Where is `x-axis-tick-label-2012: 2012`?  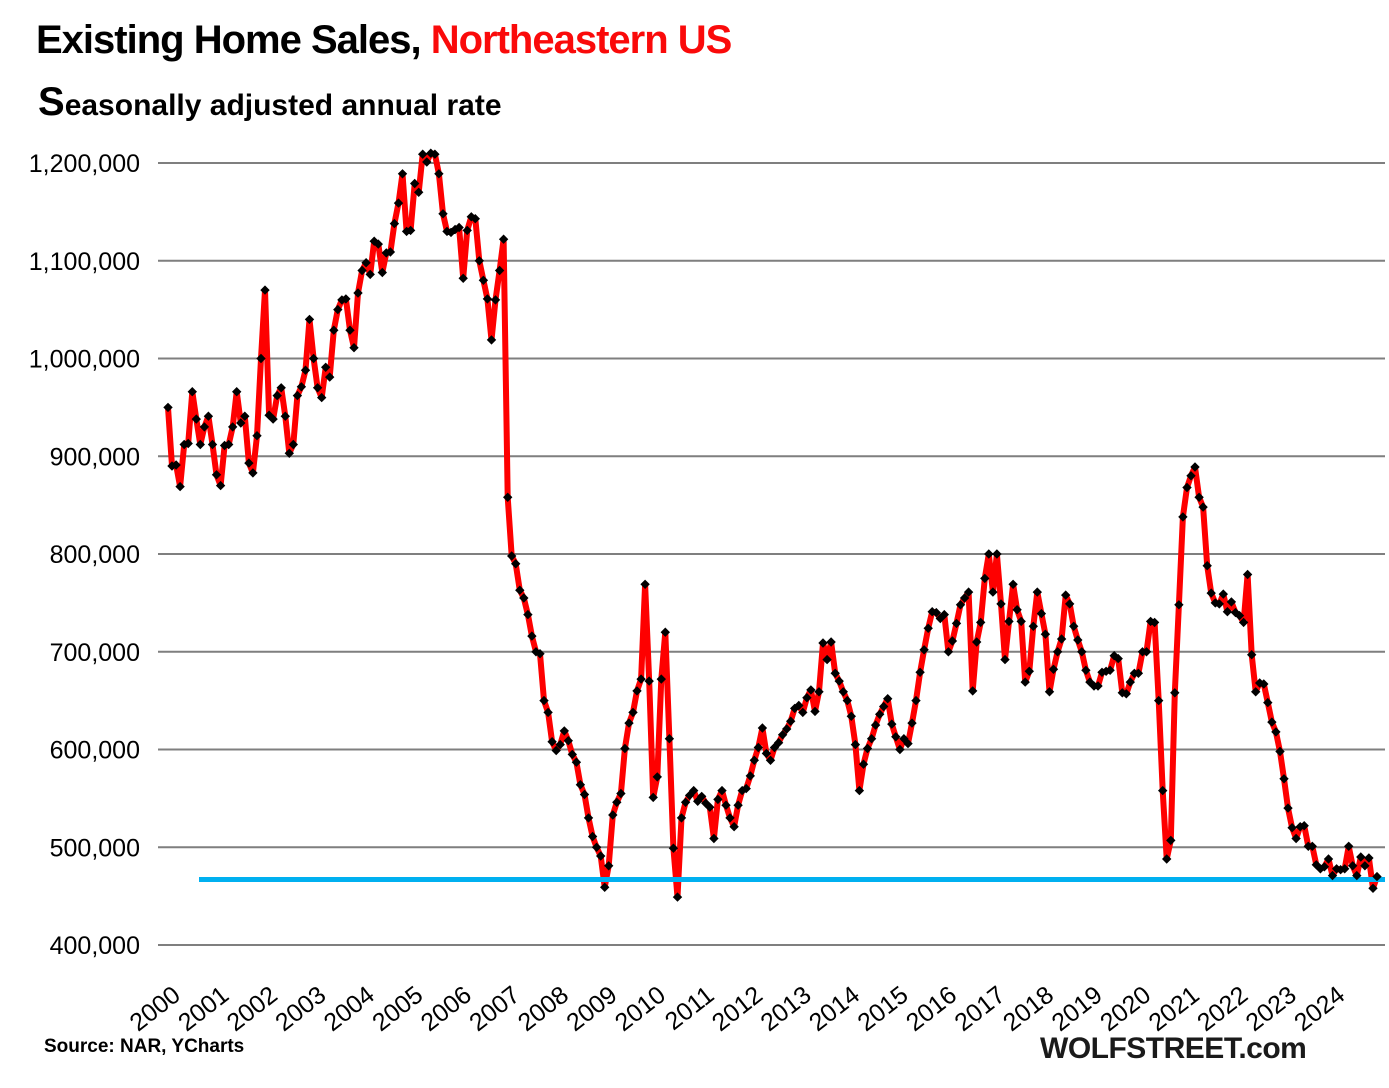 x-axis-tick-label-2012: 2012 is located at coordinates (737, 1009).